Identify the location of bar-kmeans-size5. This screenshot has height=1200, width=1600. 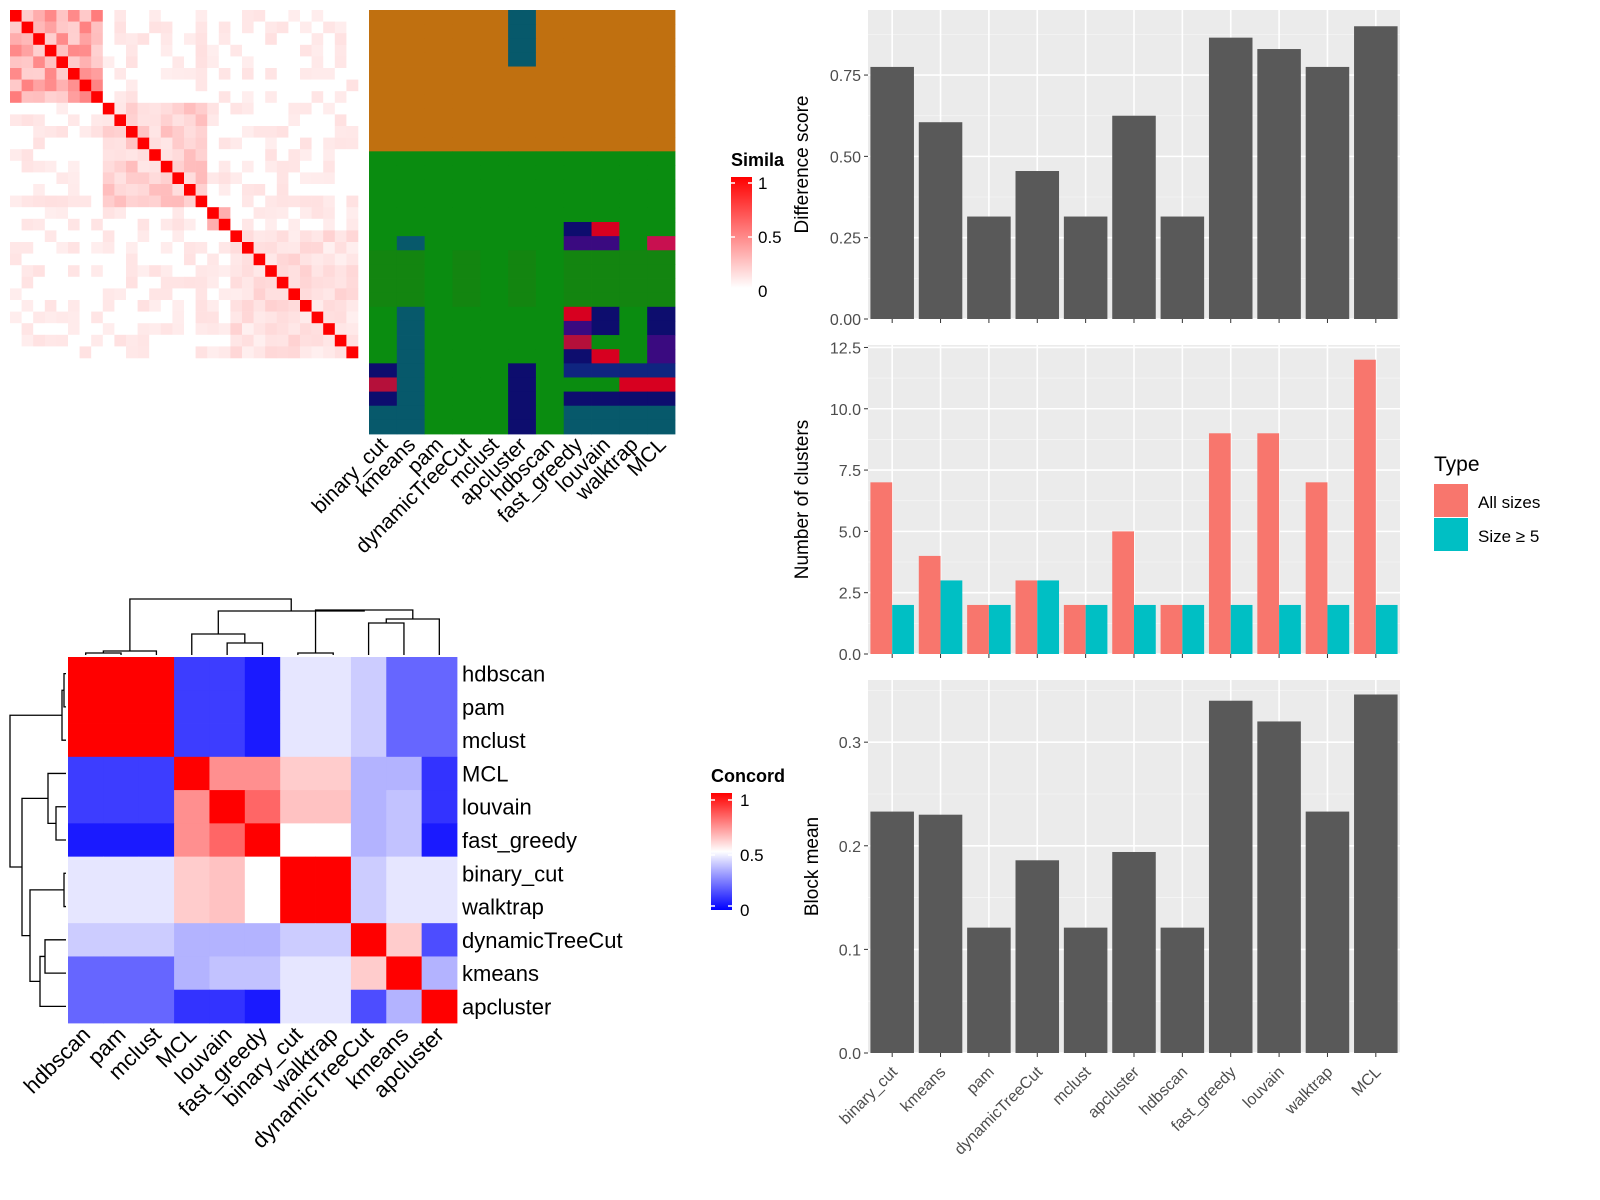
(951, 617).